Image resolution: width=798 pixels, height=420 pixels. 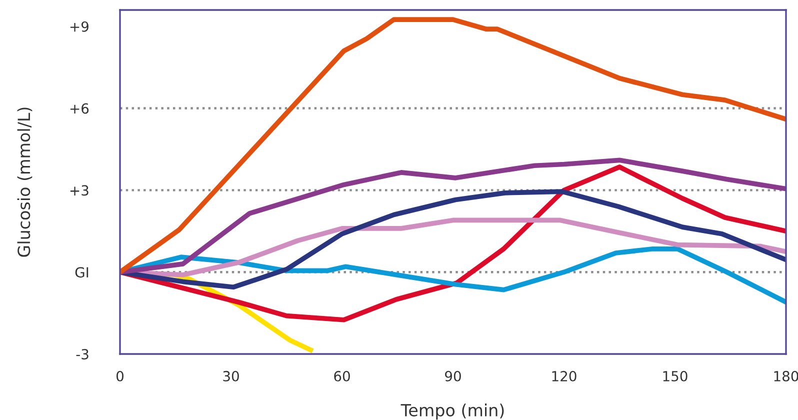 I want to click on x-tick-label: 60, so click(x=342, y=376).